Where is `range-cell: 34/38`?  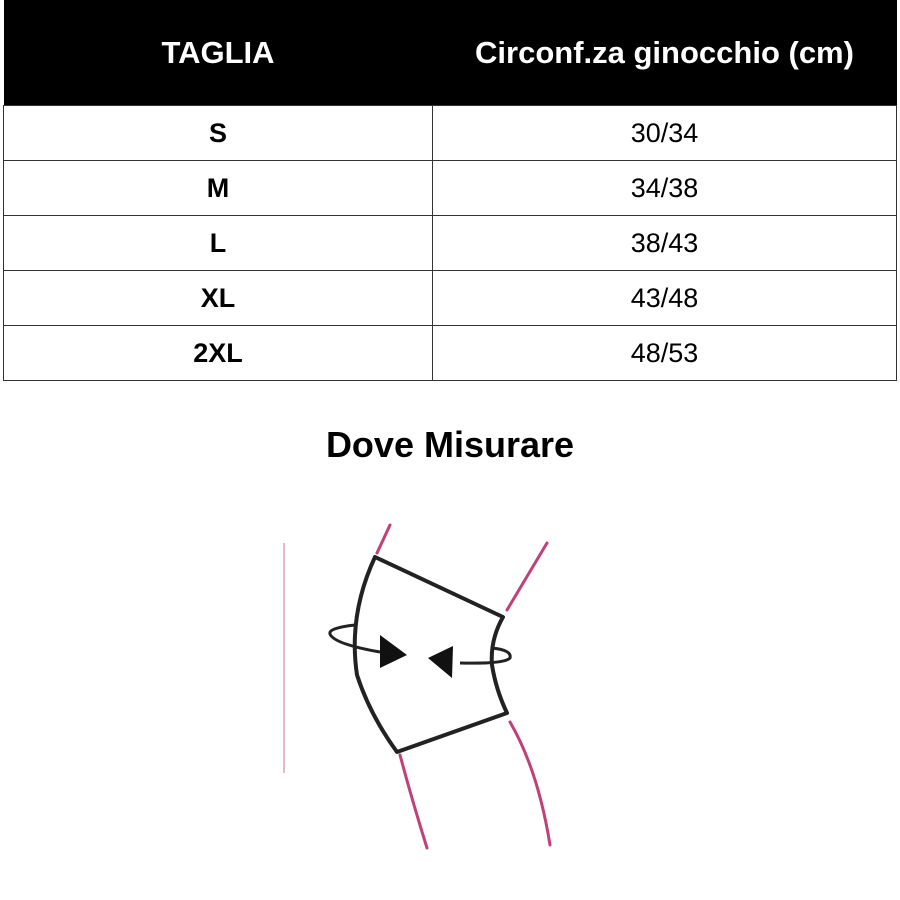 range-cell: 34/38 is located at coordinates (664, 188).